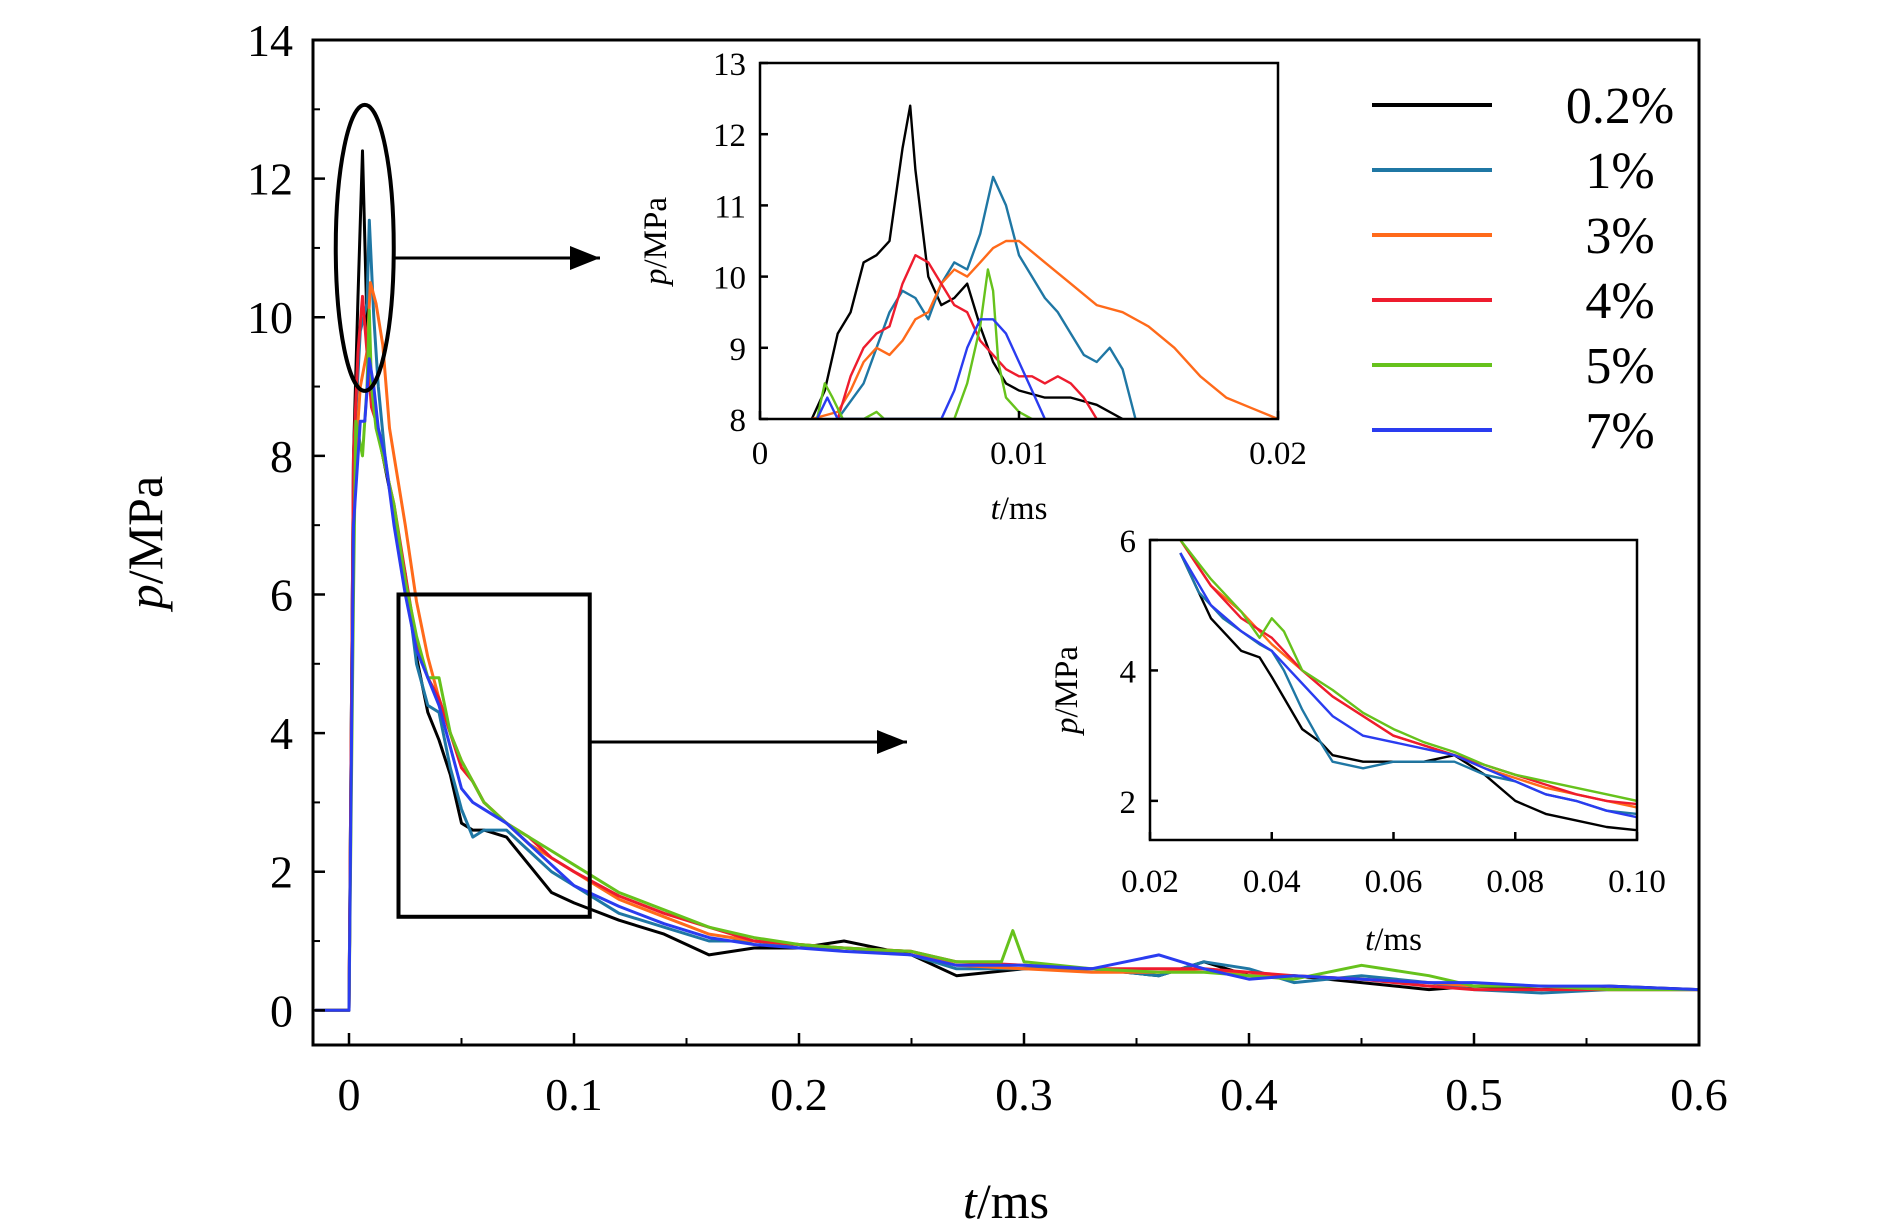 This screenshot has height=1228, width=1890. What do you see at coordinates (1128, 803) in the screenshot?
I see `inset-decay-y-tick-label: 2` at bounding box center [1128, 803].